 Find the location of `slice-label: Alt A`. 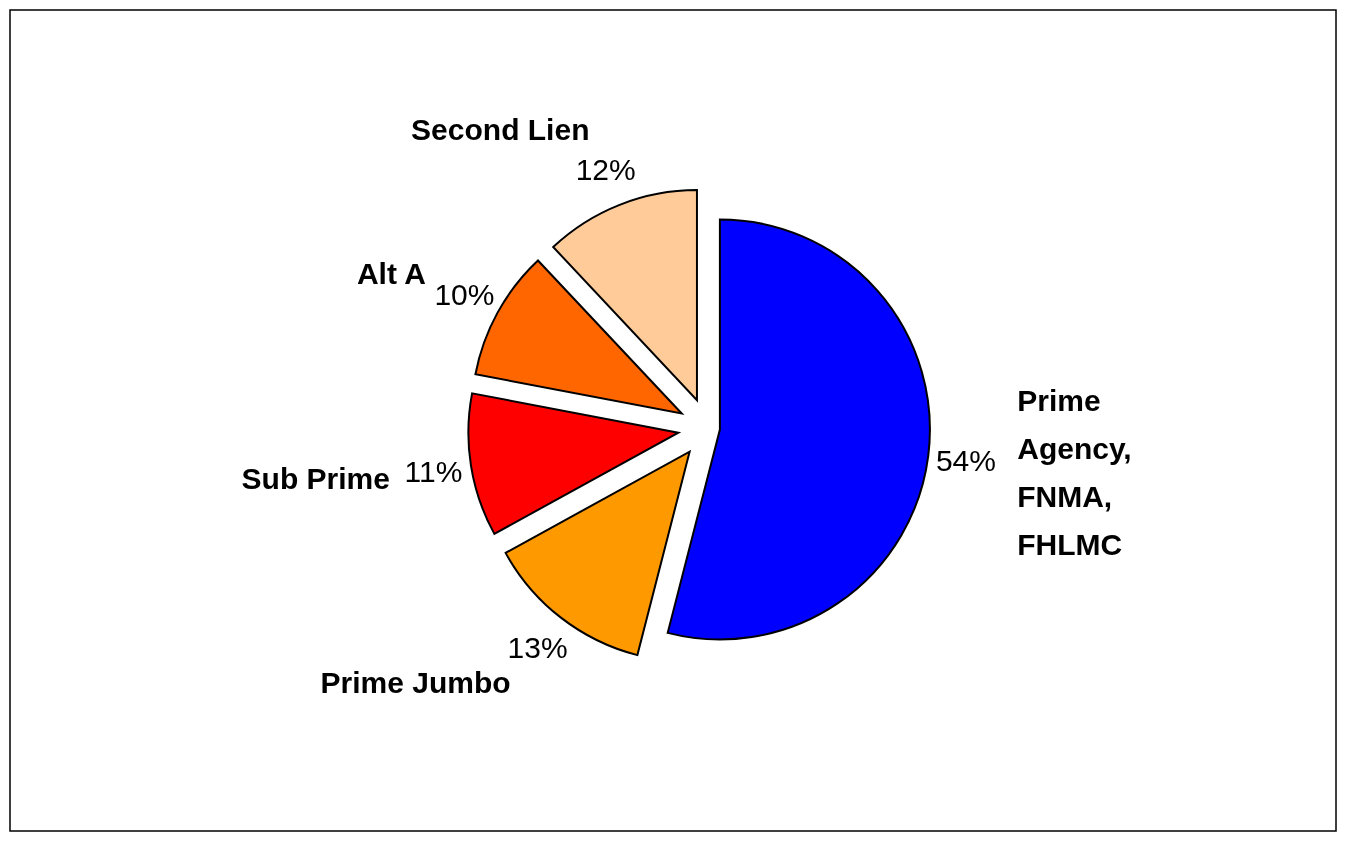

slice-label: Alt A is located at coordinates (391, 273).